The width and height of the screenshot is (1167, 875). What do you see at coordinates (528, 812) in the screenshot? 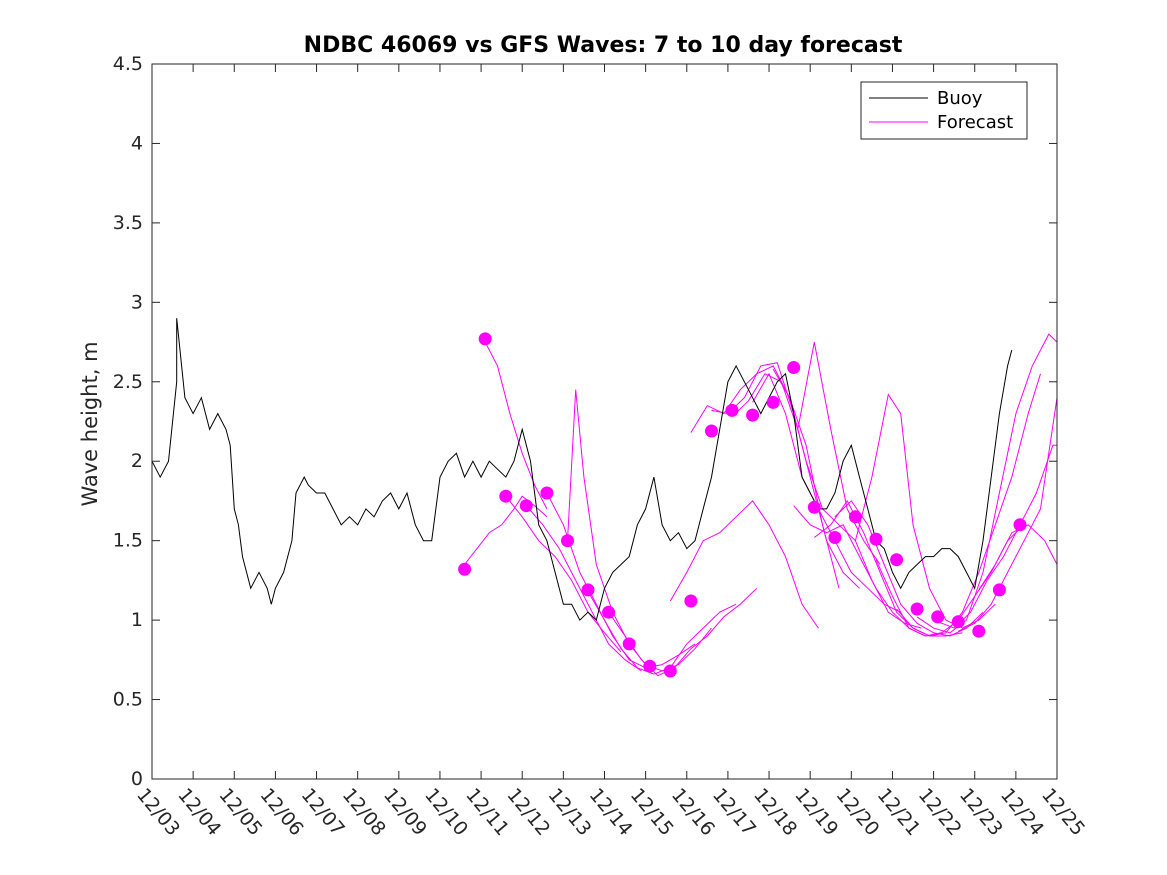
I see `x-tick-label: 12/12` at bounding box center [528, 812].